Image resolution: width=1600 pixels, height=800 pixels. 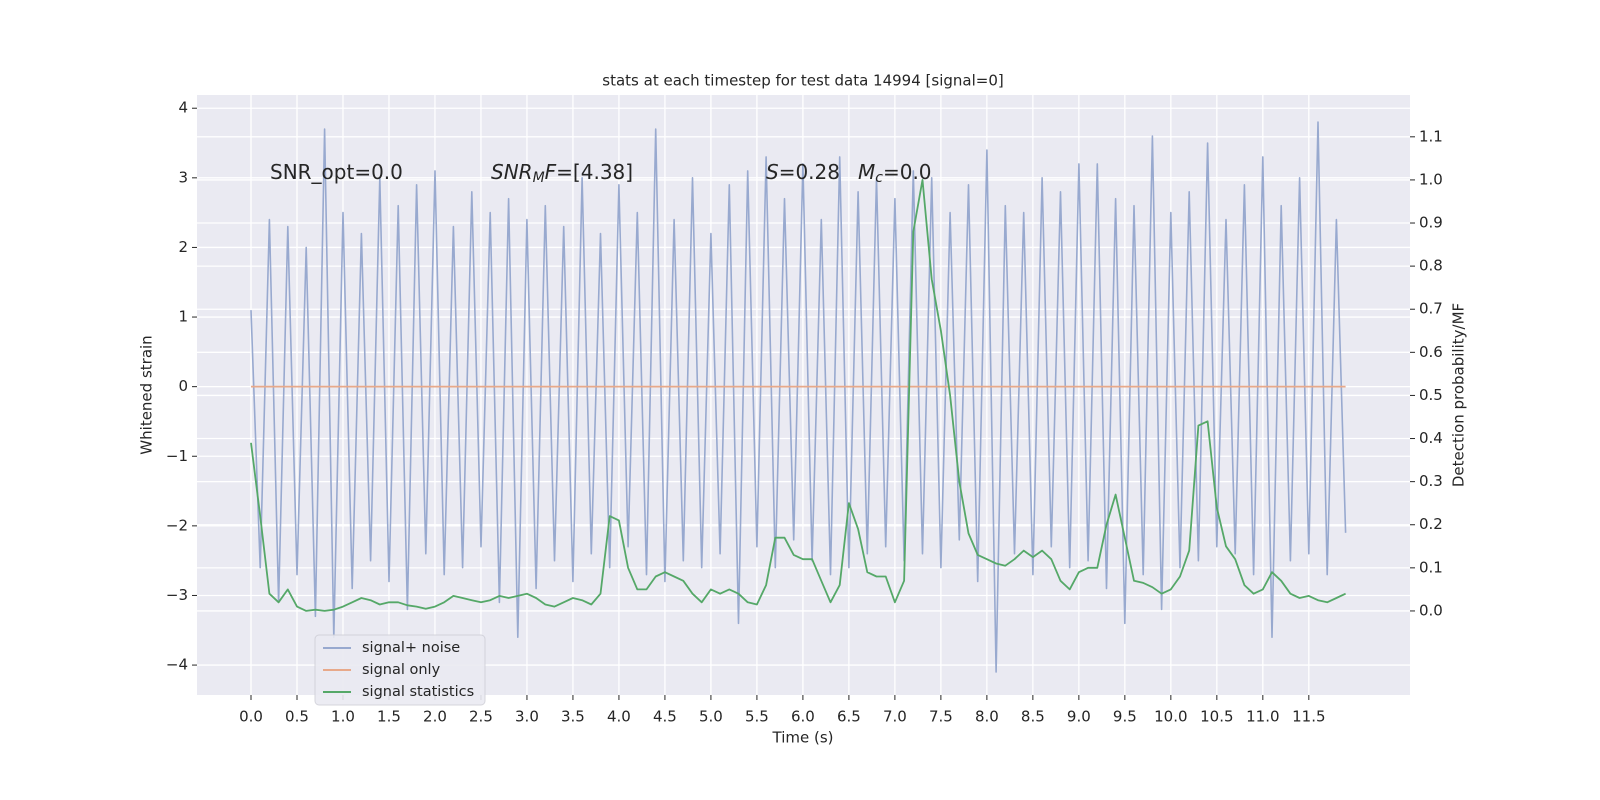 I want to click on x-tick-label: 7.5, so click(x=941, y=717).